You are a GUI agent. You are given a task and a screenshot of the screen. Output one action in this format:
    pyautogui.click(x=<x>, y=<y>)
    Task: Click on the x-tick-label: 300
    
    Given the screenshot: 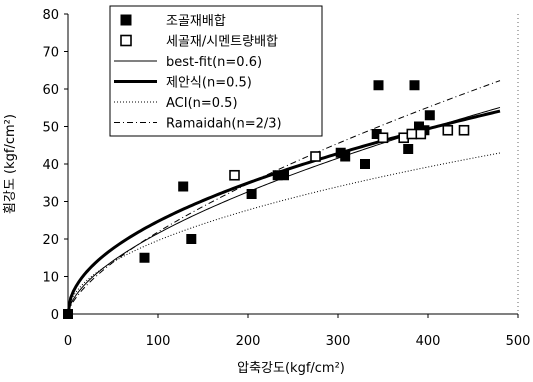 What is the action you would take?
    pyautogui.click(x=338, y=341)
    